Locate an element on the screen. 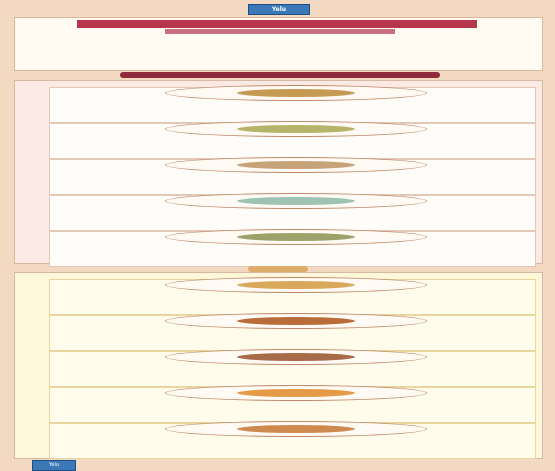 This screenshot has height=471, width=555. footer-logo: Yelu is located at coordinates (54, 465).